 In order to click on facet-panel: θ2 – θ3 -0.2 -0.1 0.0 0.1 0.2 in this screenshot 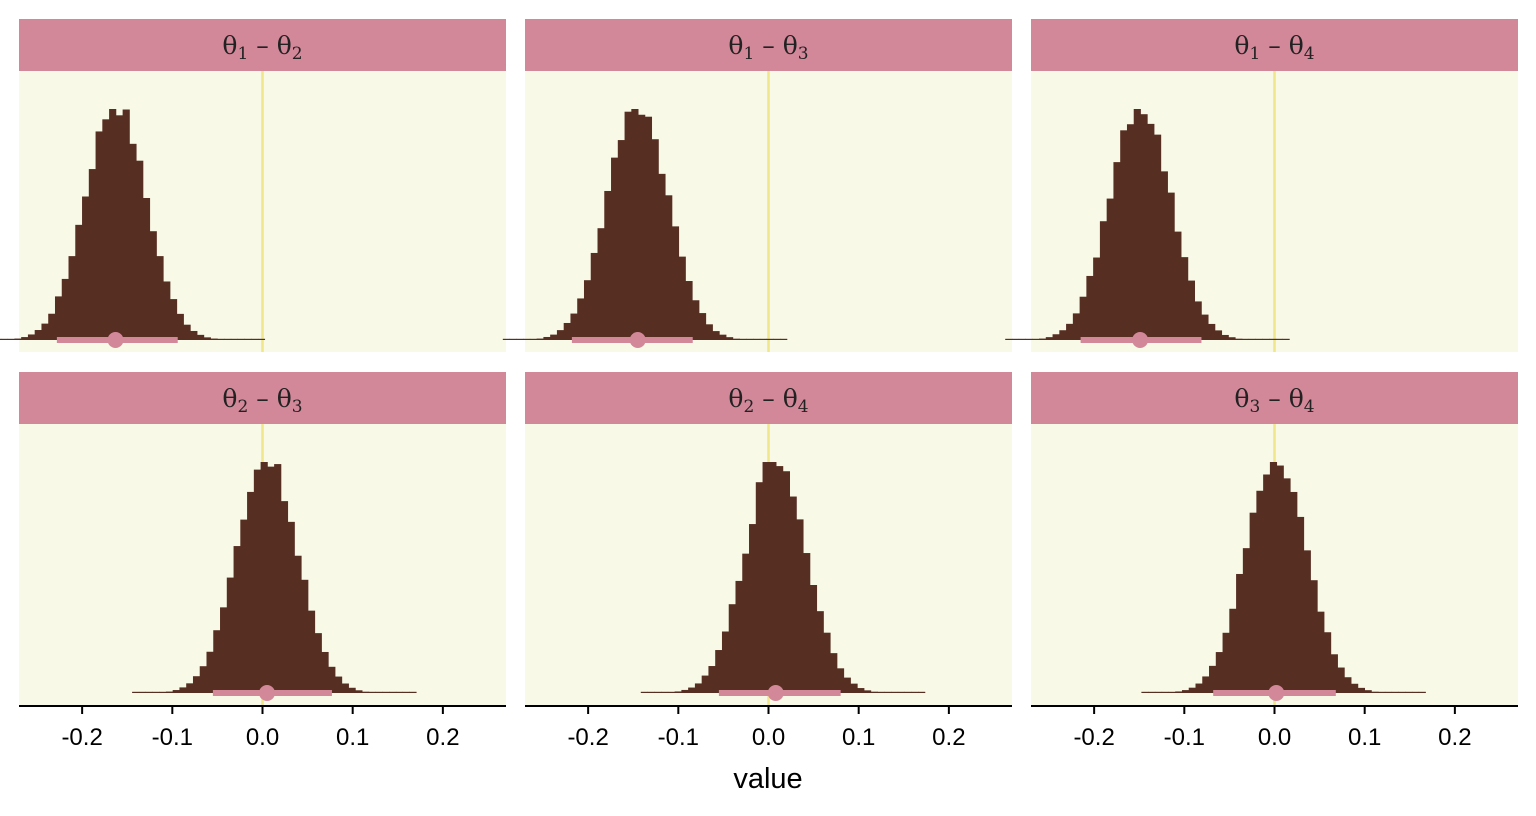, I will do `click(262, 561)`.